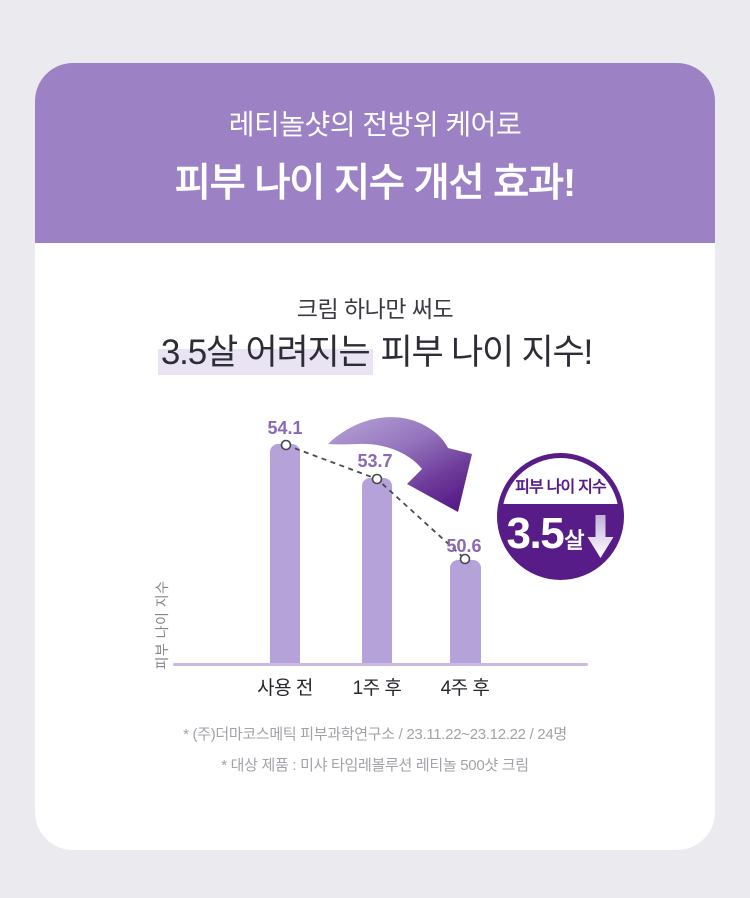 The image size is (750, 898). Describe the element at coordinates (285, 428) in the screenshot. I see `value-label-before-use: 54.1` at that location.